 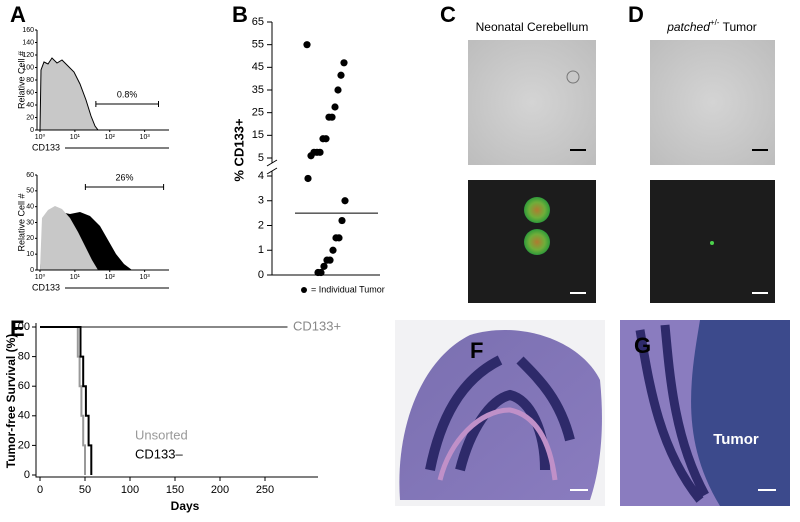 What do you see at coordinates (532, 27) in the screenshot?
I see `panel-title: Neonatal Cerebellum` at bounding box center [532, 27].